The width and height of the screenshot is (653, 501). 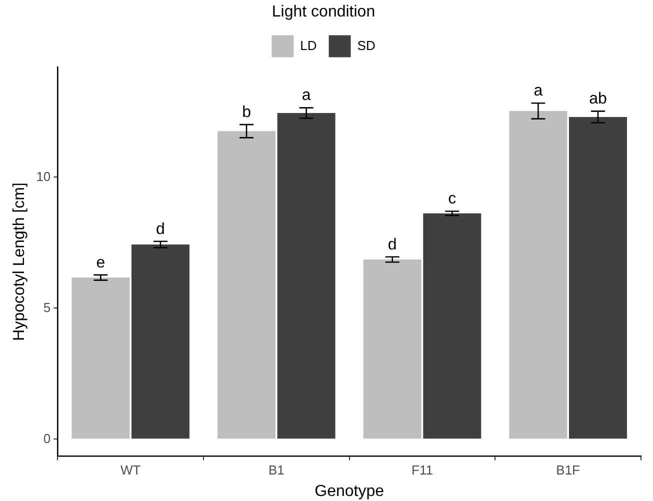 What do you see at coordinates (452, 199) in the screenshot?
I see `data-label: c` at bounding box center [452, 199].